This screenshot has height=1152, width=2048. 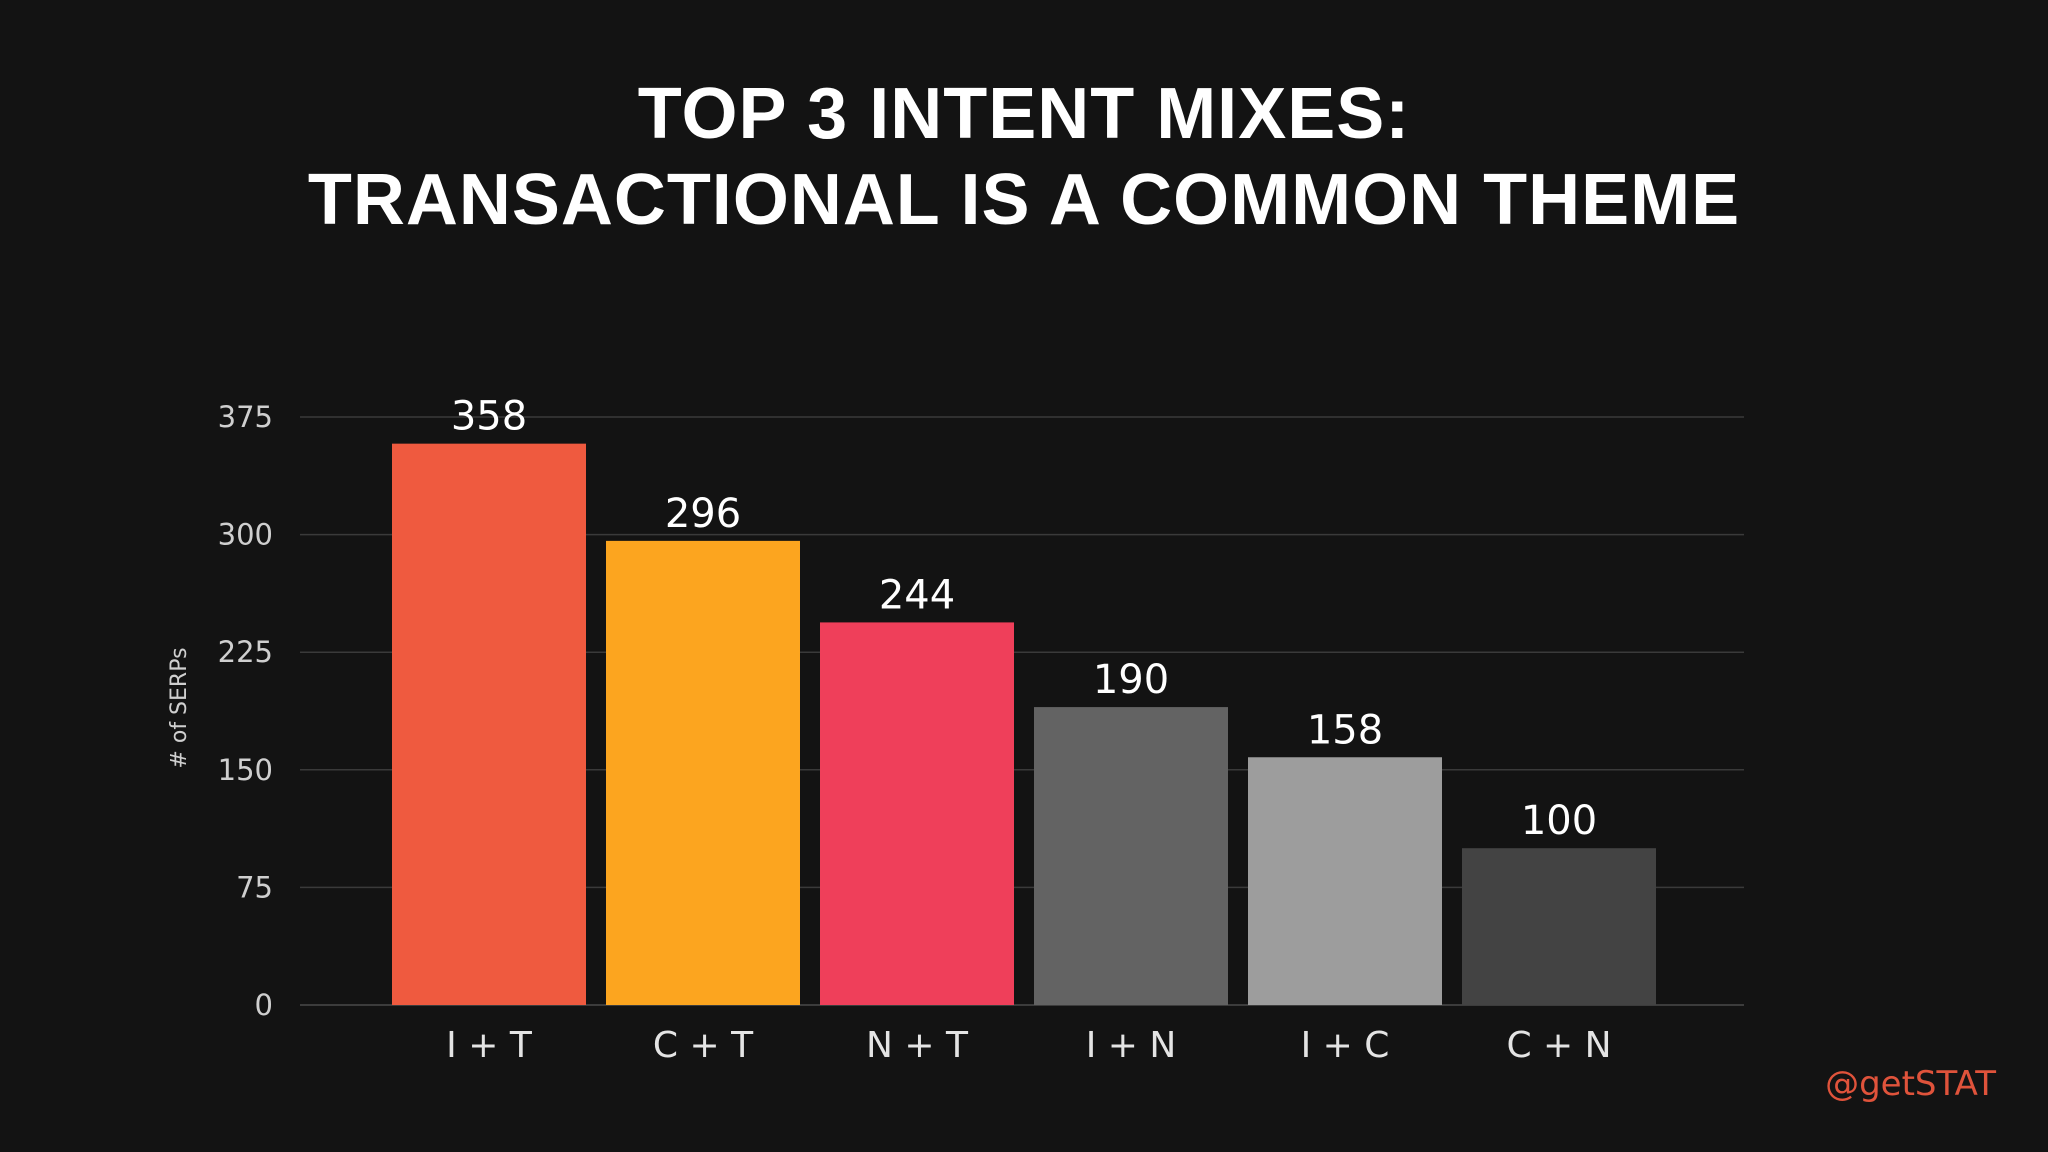 I want to click on chart-title-line-1: TOP 3 INTENT MIXES:, so click(x=1024, y=114).